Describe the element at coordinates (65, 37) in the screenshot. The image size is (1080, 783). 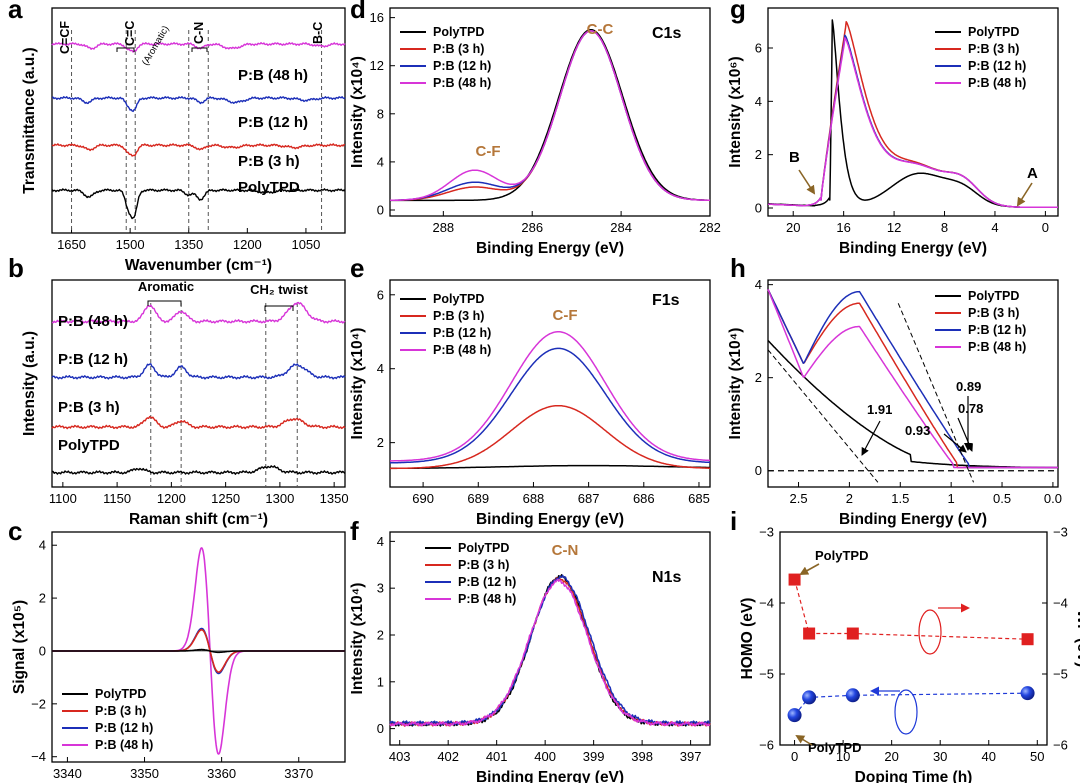
I see `annotation: C=CF` at that location.